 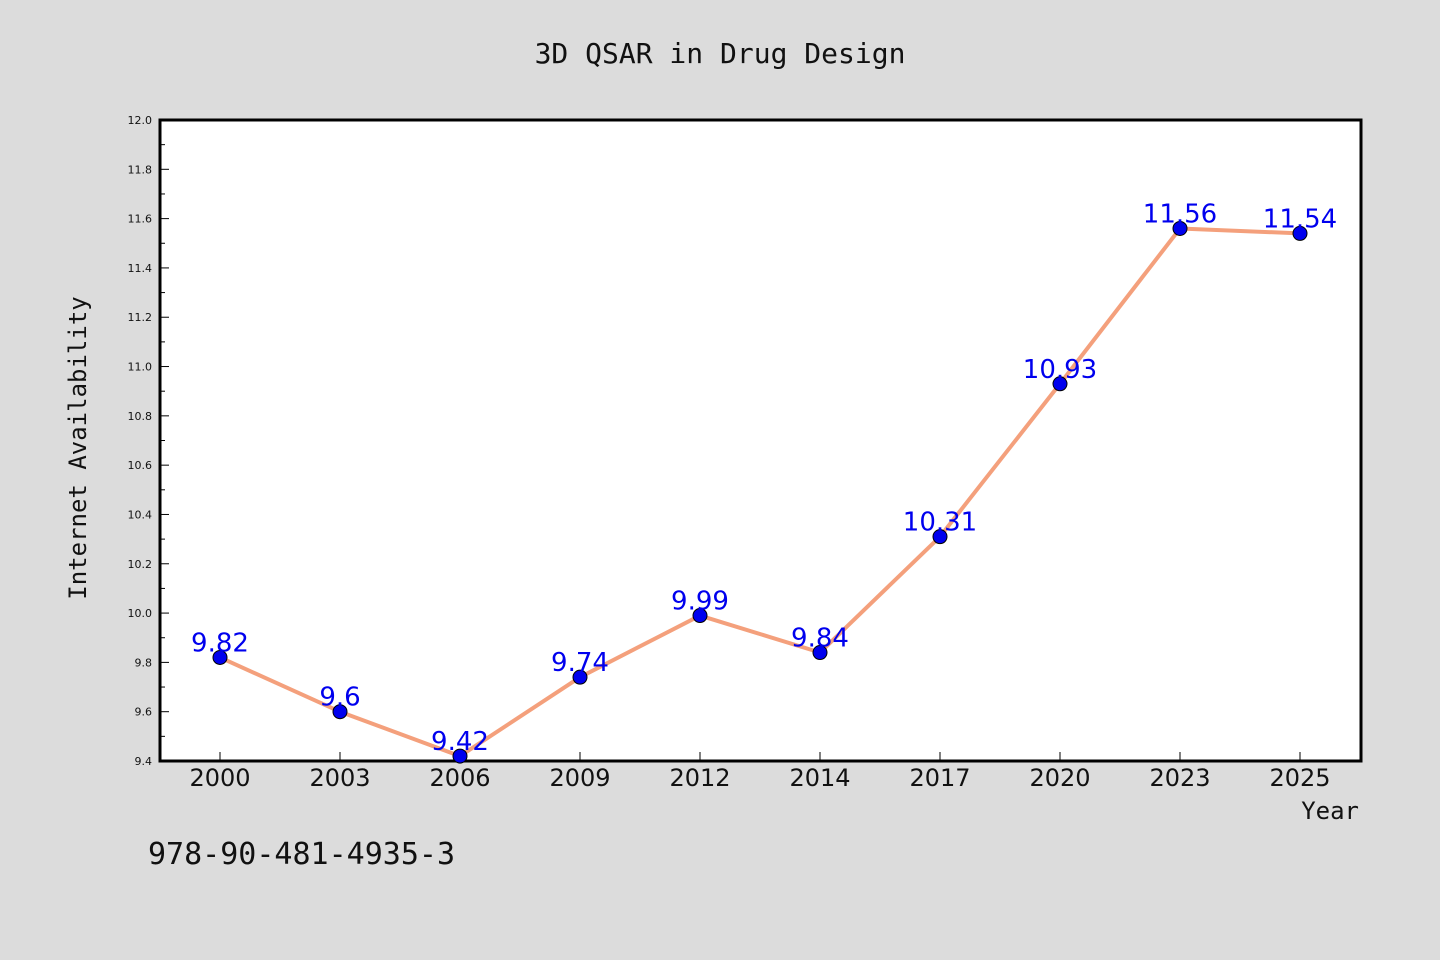 I want to click on x-axis: 2000 2003 2006 2009 2012 2014 2017 2020 2023 2025, so click(x=760, y=772).